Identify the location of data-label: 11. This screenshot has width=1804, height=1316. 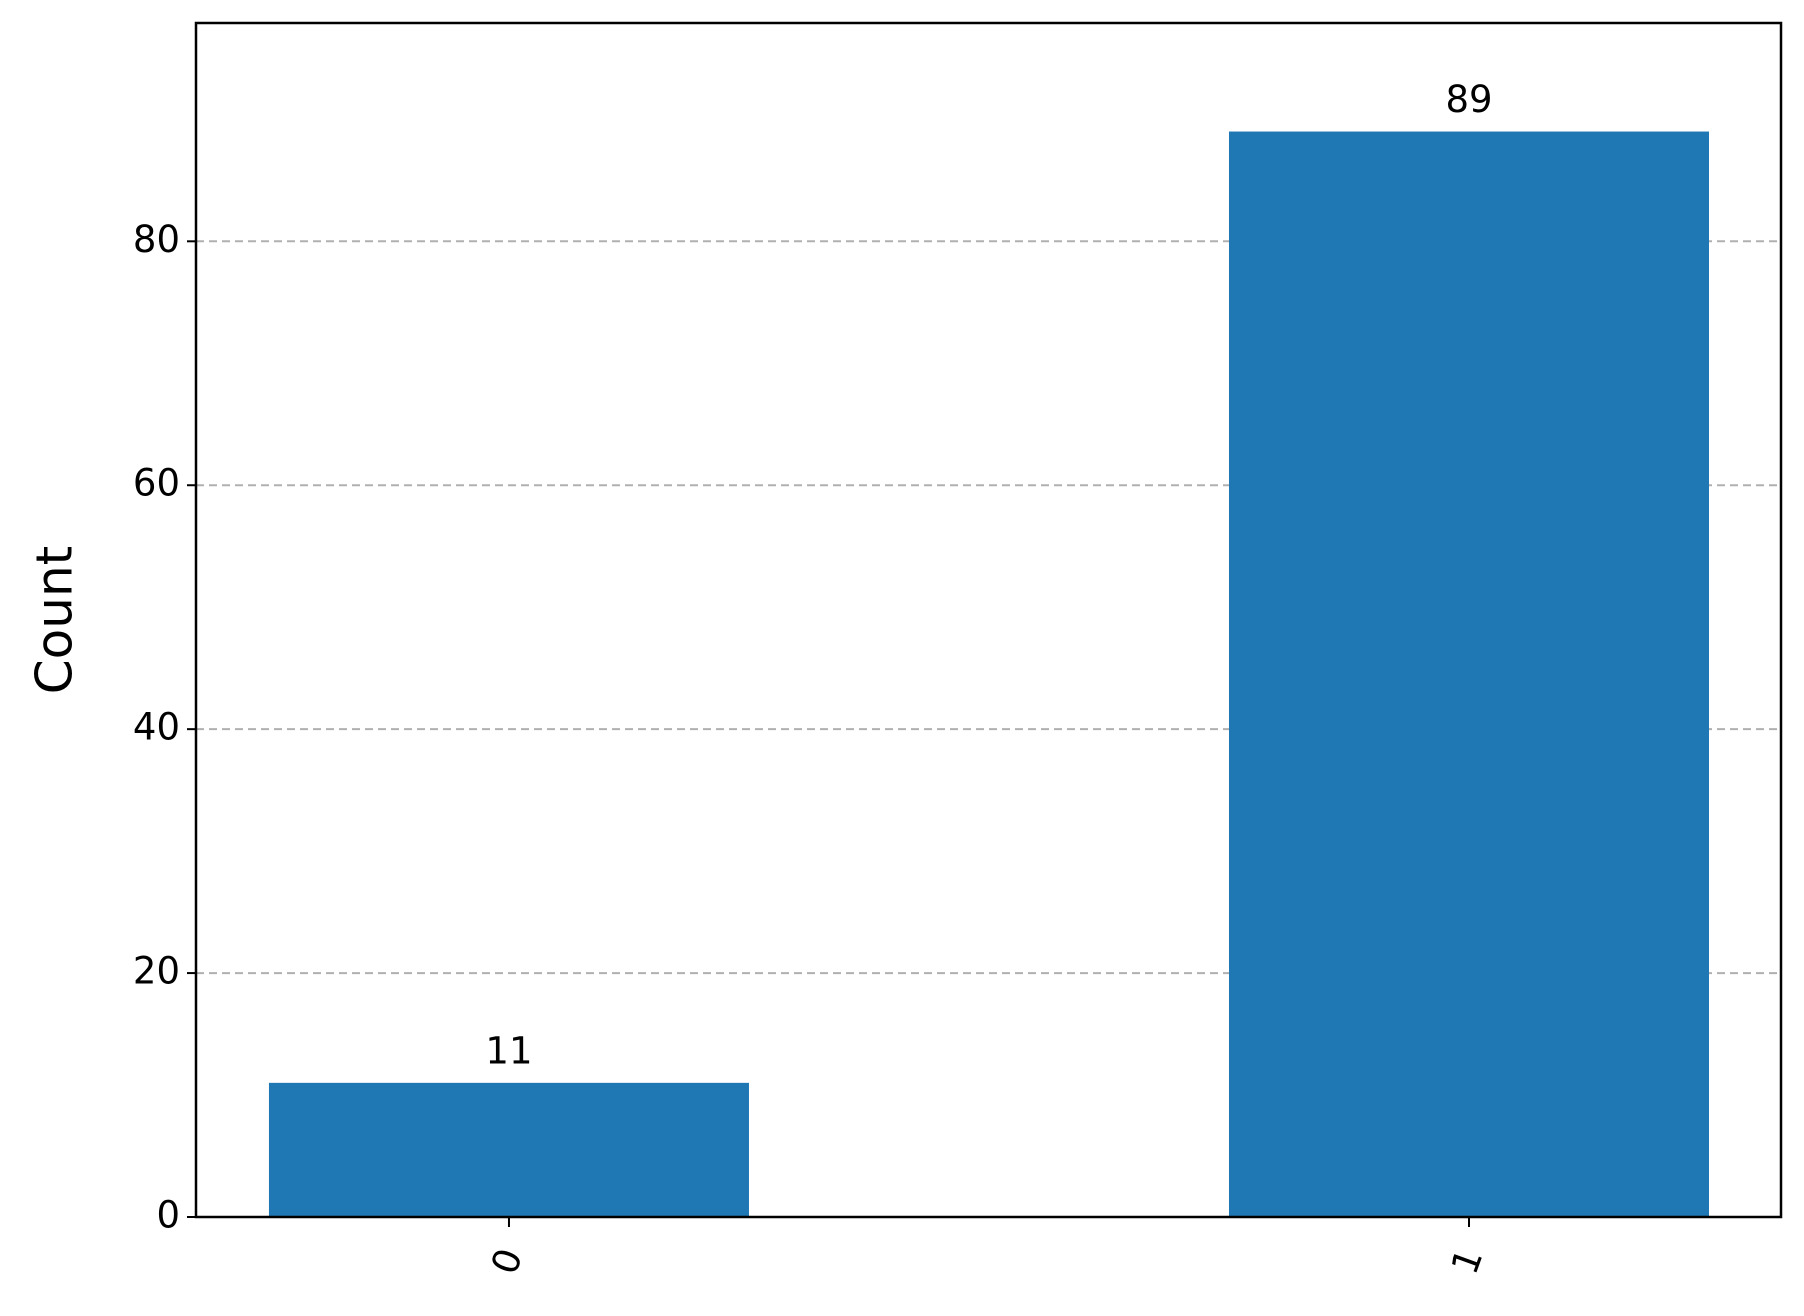
(508, 1050).